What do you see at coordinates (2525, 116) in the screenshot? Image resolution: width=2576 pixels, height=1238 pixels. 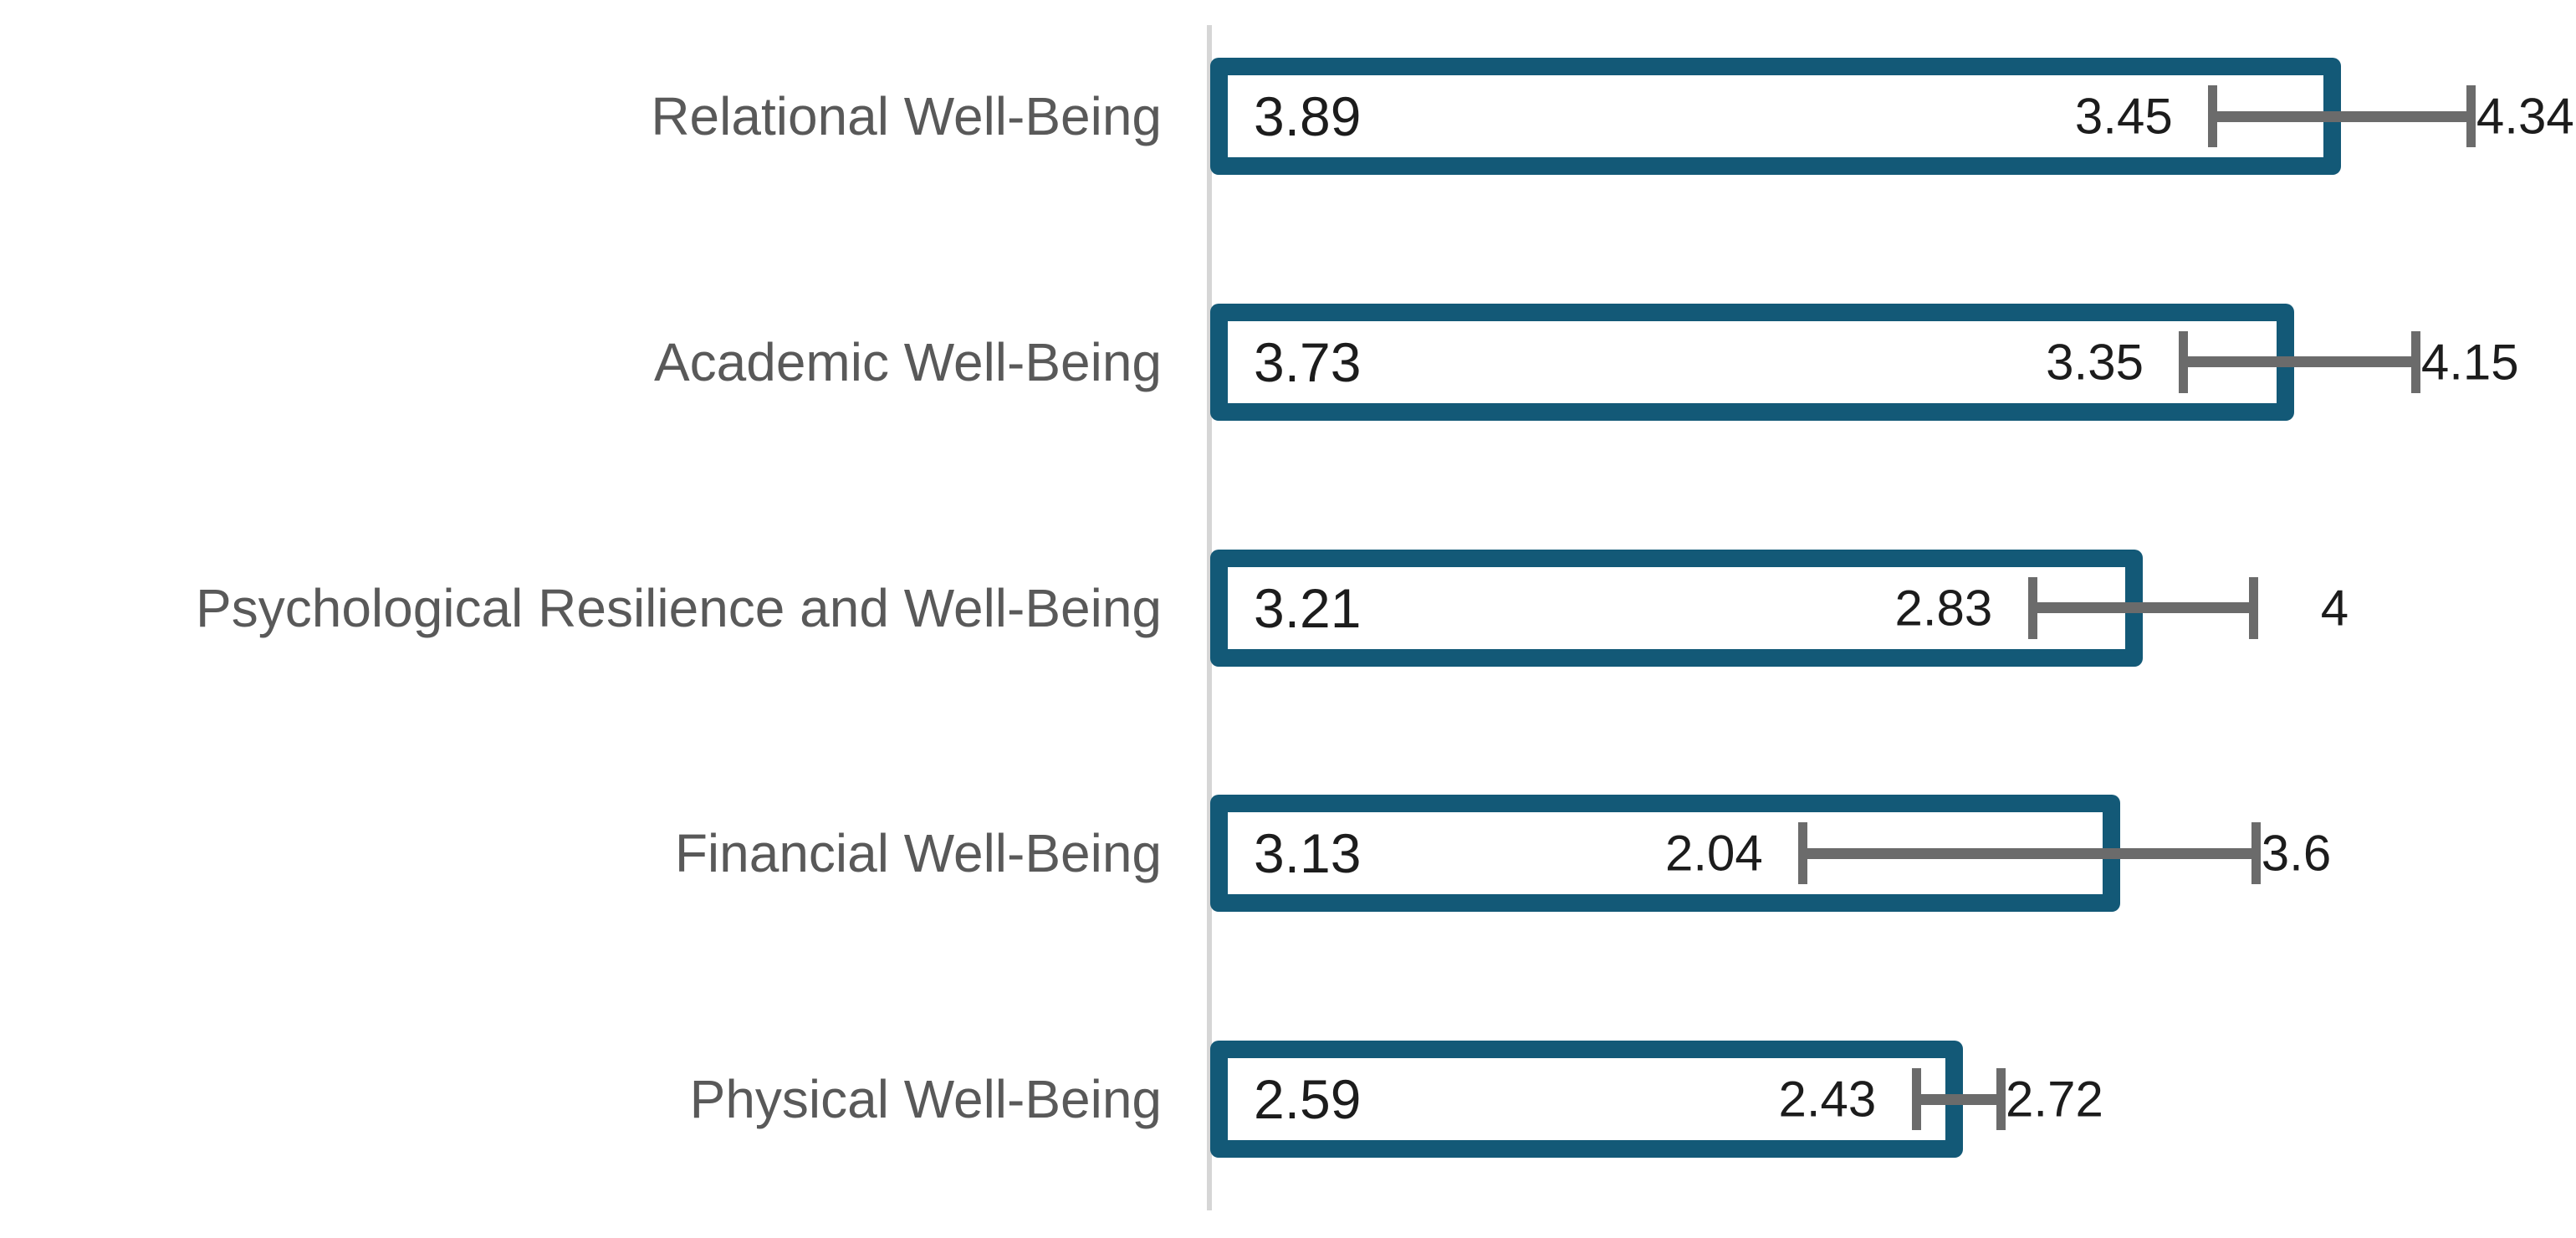 I see `error-high-label: 4.34` at bounding box center [2525, 116].